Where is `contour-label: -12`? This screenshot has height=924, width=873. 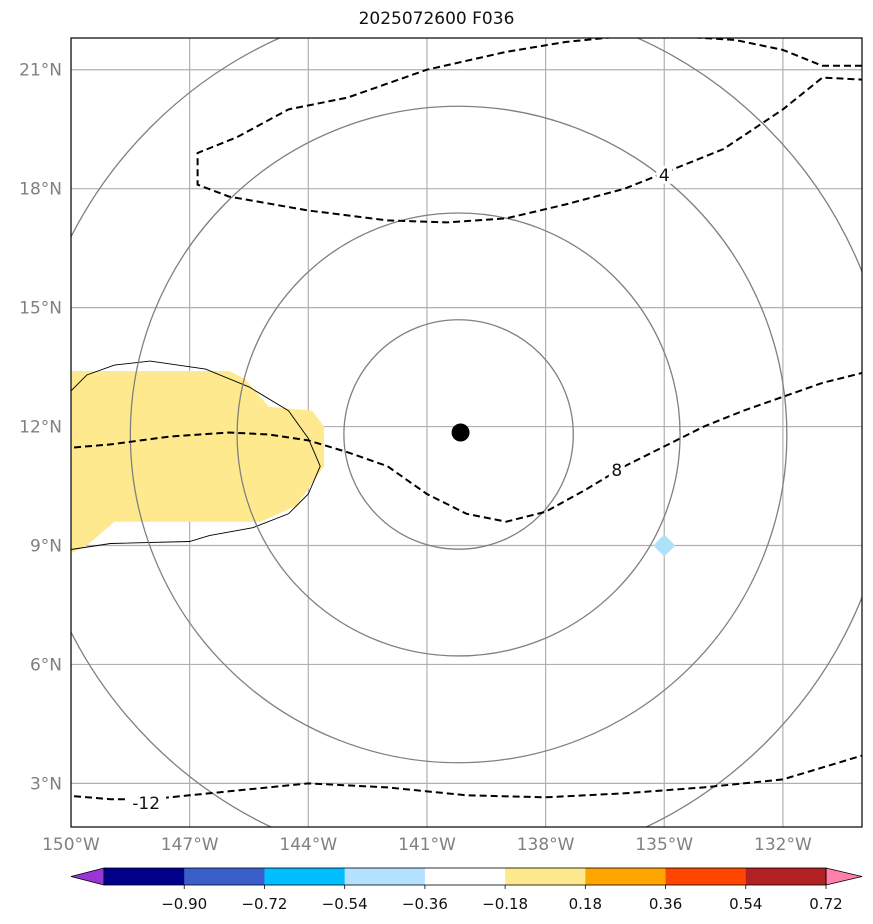 contour-label: -12 is located at coordinates (146, 804).